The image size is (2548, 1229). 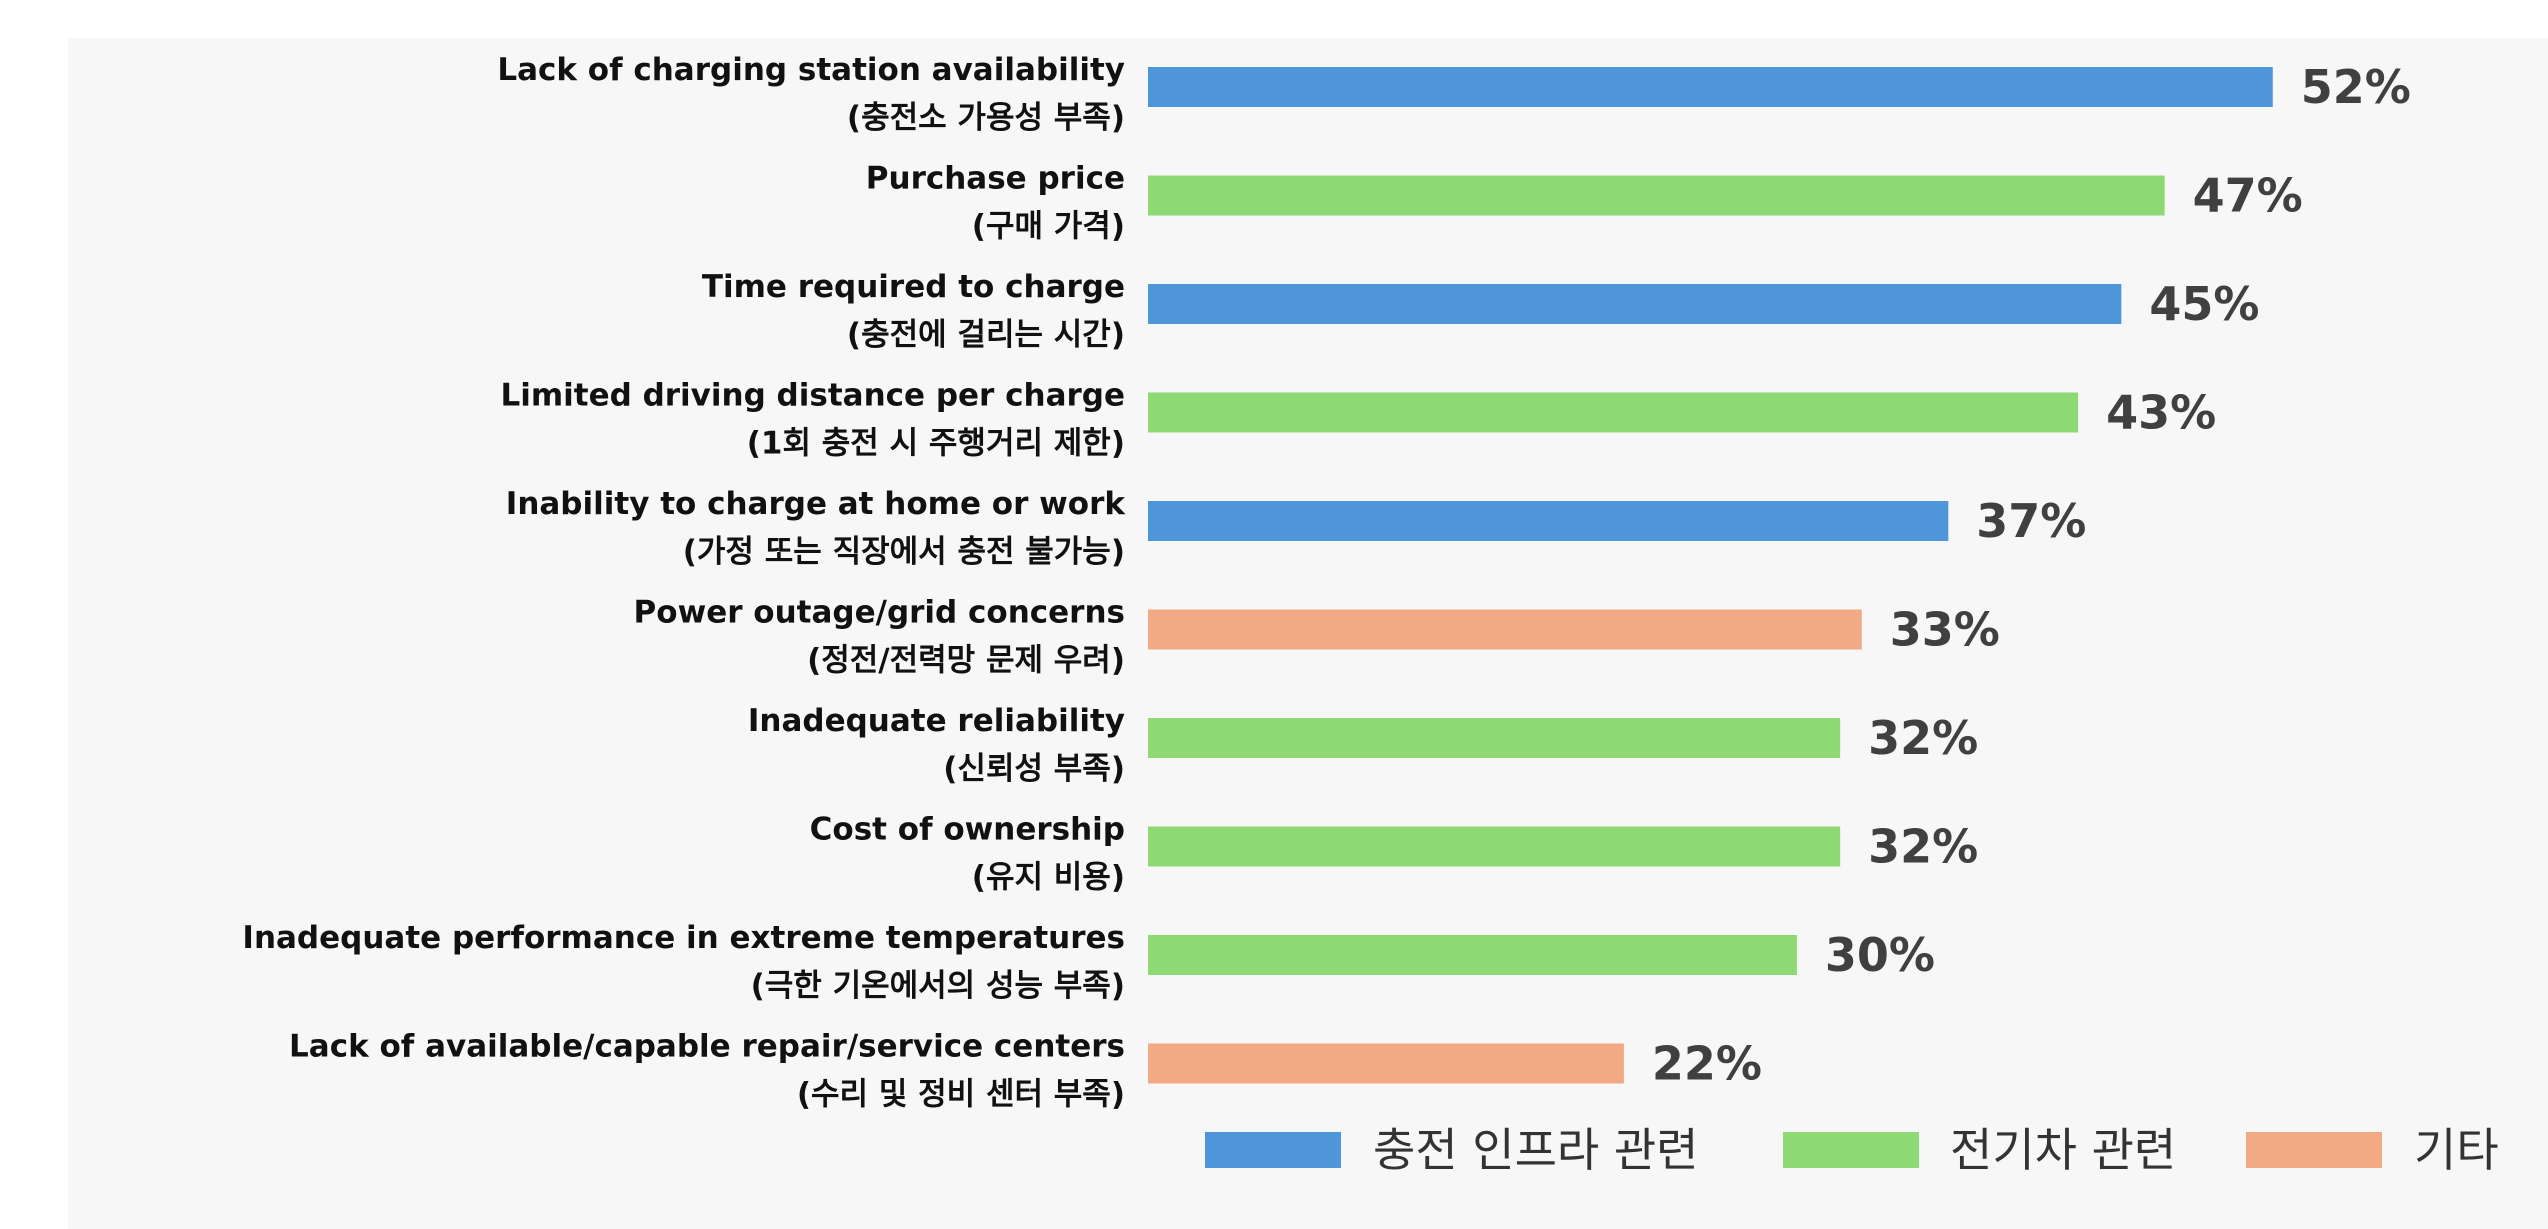 I want to click on category-label-1-line-1: (구매 가격), so click(x=1048, y=227).